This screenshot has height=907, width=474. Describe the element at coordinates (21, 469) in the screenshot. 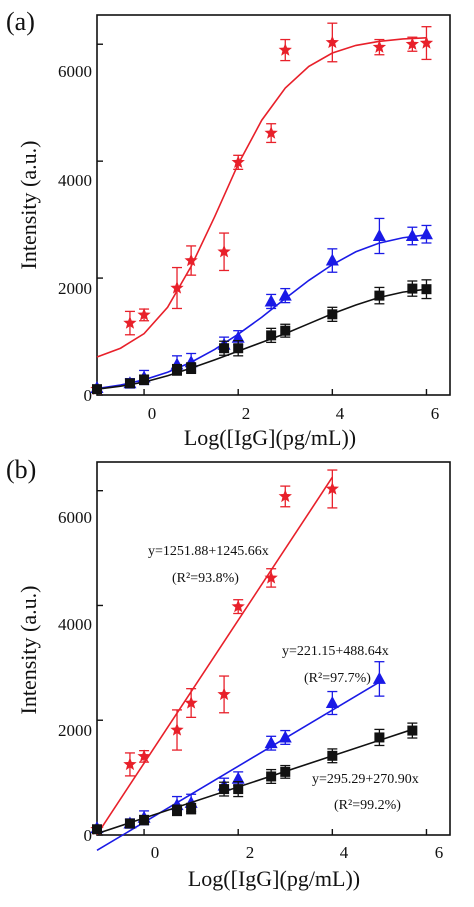

I see `panel-label: (b)` at that location.